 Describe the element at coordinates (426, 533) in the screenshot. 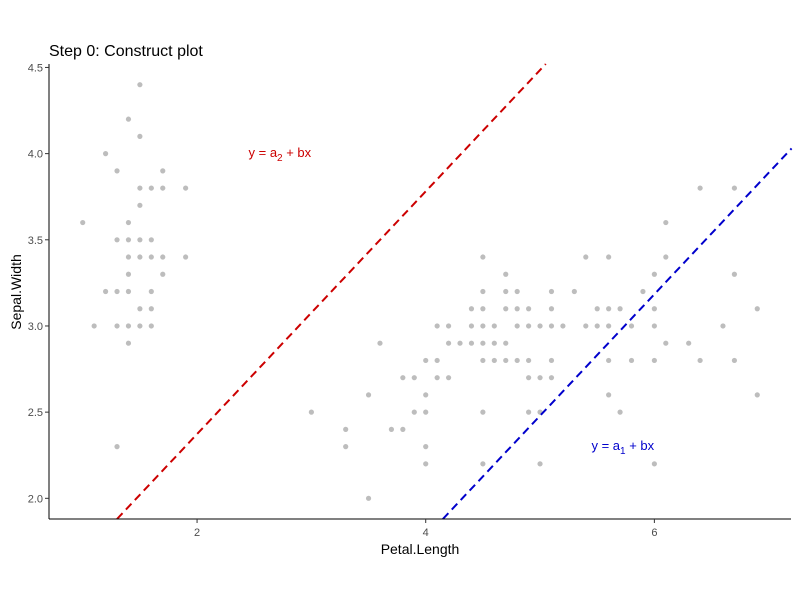

I see `x-tick-label: 4` at that location.